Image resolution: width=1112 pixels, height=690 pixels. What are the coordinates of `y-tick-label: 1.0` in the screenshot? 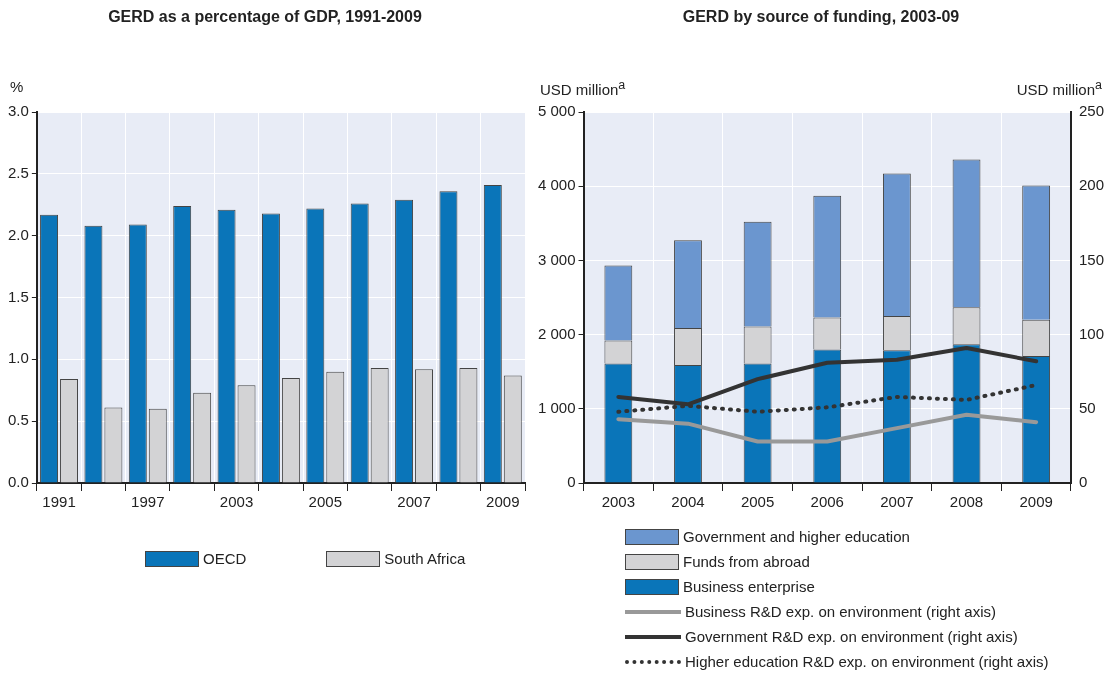 It's located at (18, 358).